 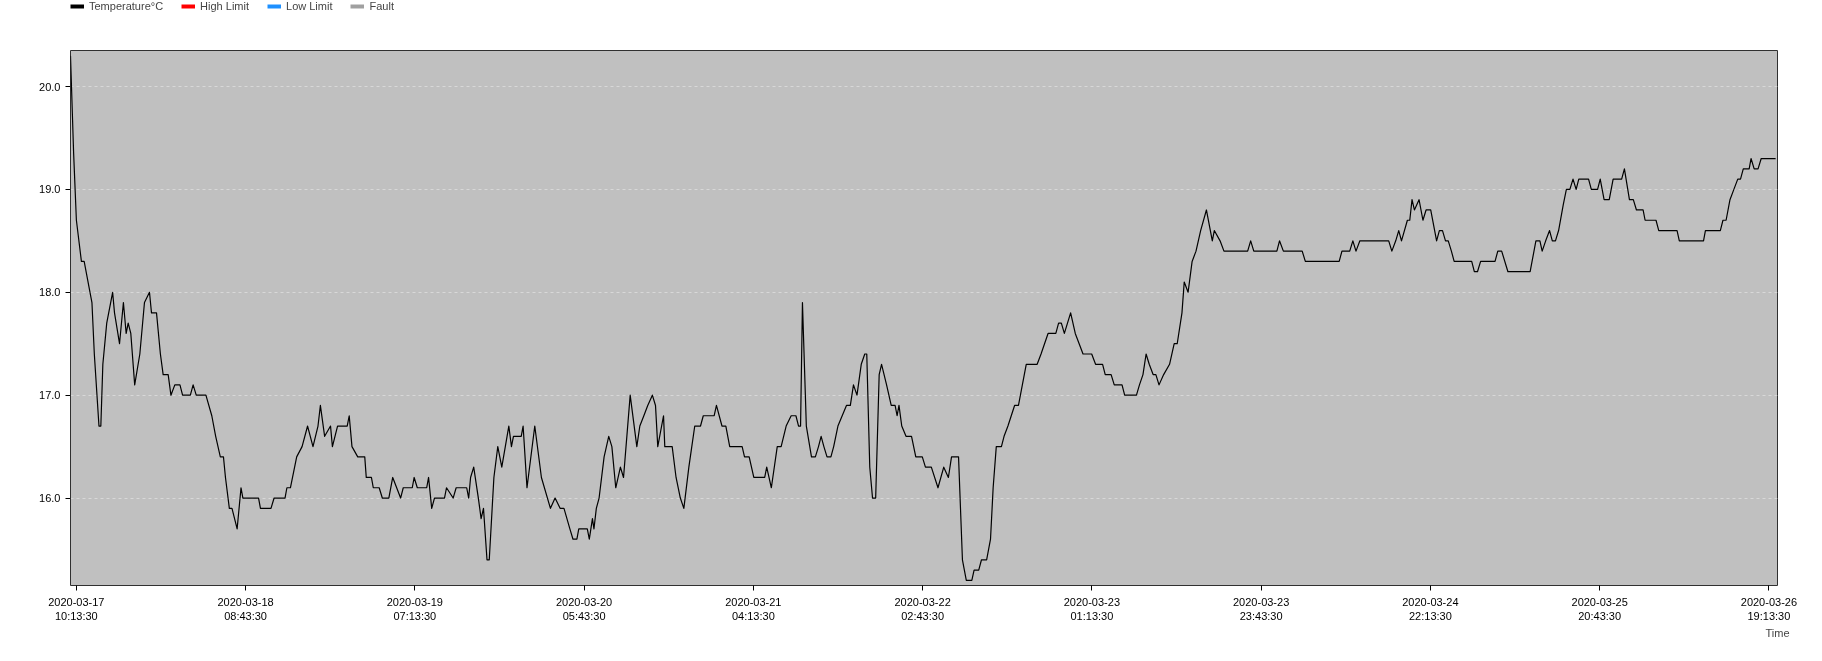 What do you see at coordinates (414, 608) in the screenshot?
I see `x-tick-label: 2020-03-19 07:13:30` at bounding box center [414, 608].